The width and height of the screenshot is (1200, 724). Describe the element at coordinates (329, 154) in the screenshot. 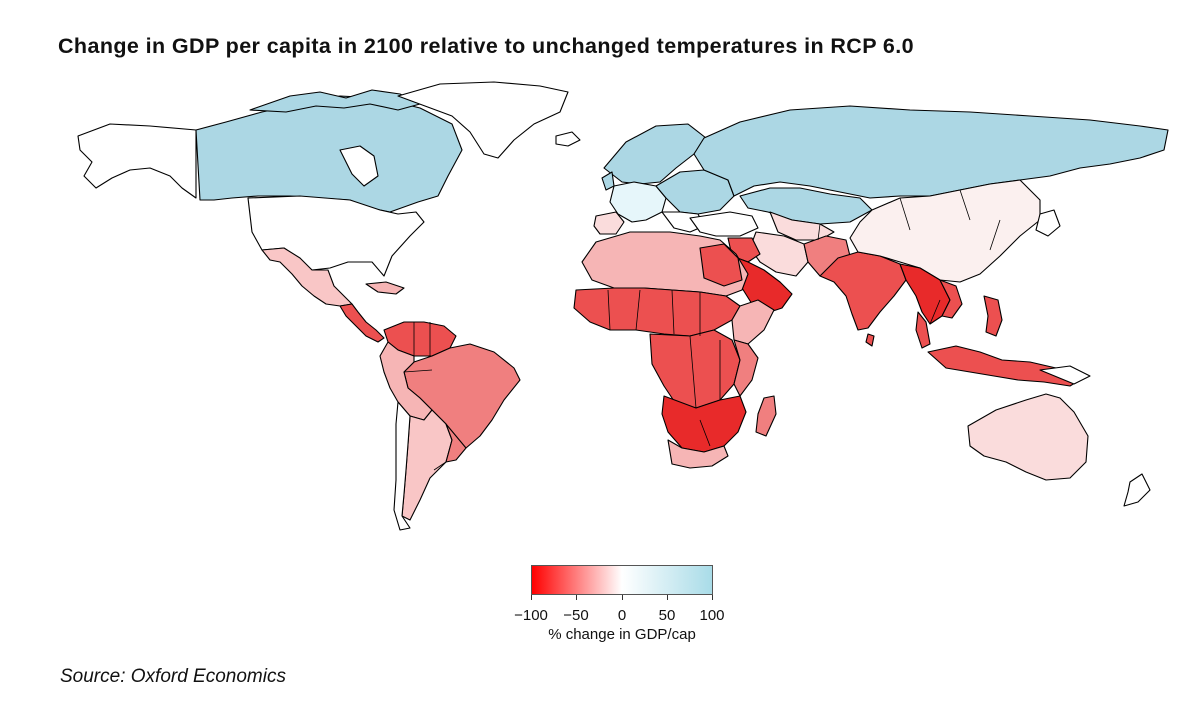

I see `region-canada` at that location.